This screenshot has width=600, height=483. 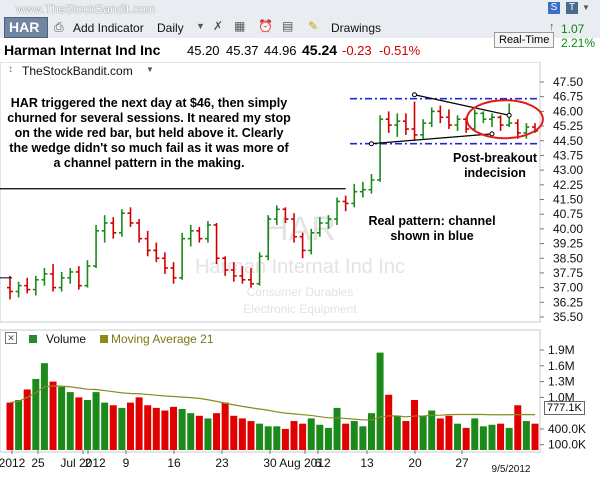 I want to click on watermark-name: Harman Internat Ind Inc, so click(x=300, y=267).